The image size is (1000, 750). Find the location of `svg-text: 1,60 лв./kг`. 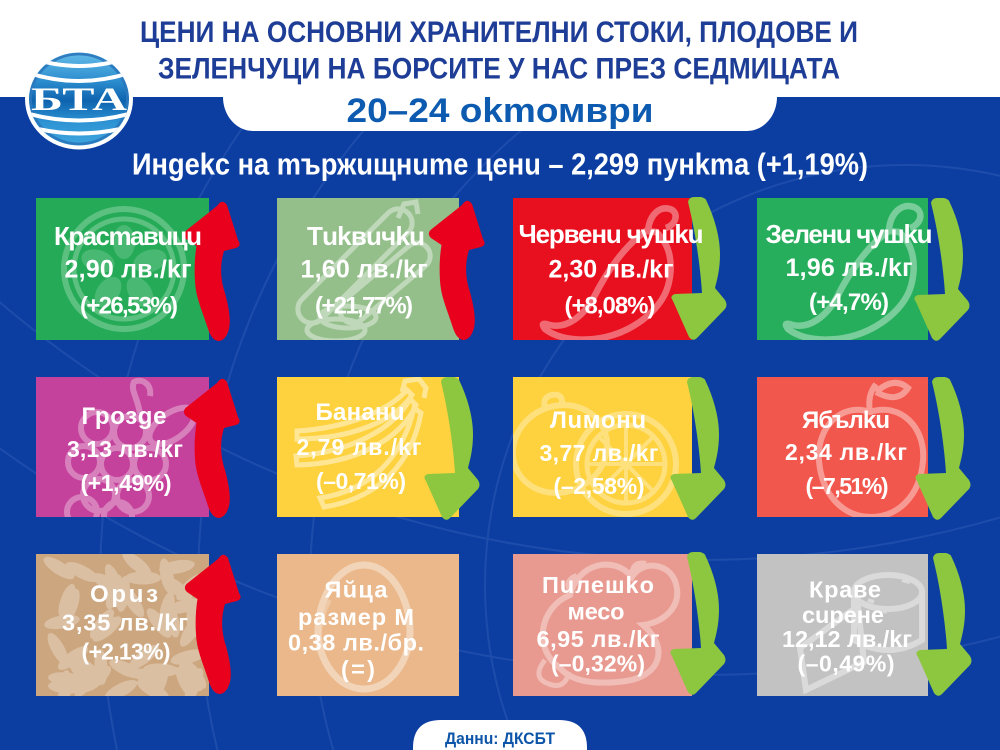

svg-text: 1,60 лв./kг is located at coordinates (364, 270).